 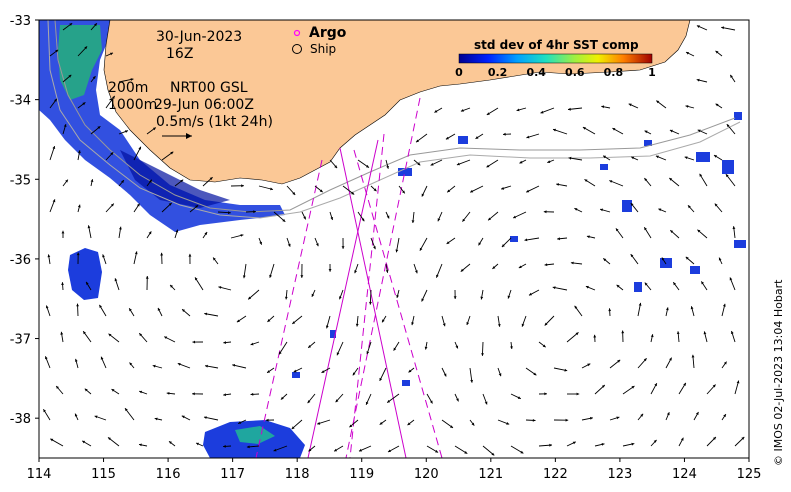 I want to click on lon-tick-label: 123, so click(x=619, y=474).